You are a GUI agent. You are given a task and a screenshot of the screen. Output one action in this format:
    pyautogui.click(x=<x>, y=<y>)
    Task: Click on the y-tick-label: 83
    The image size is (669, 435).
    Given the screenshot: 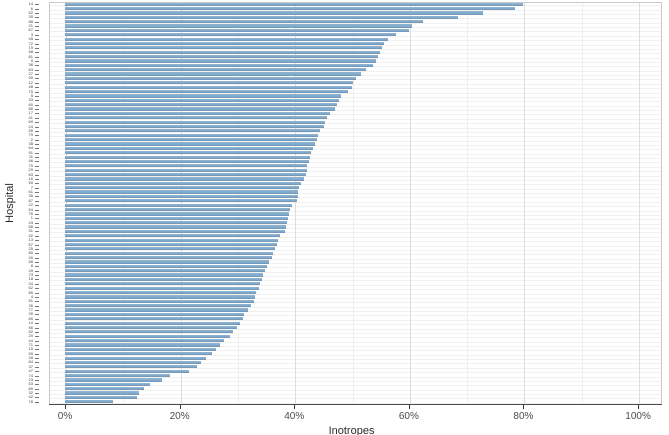 What is the action you would take?
    pyautogui.click(x=30, y=174)
    